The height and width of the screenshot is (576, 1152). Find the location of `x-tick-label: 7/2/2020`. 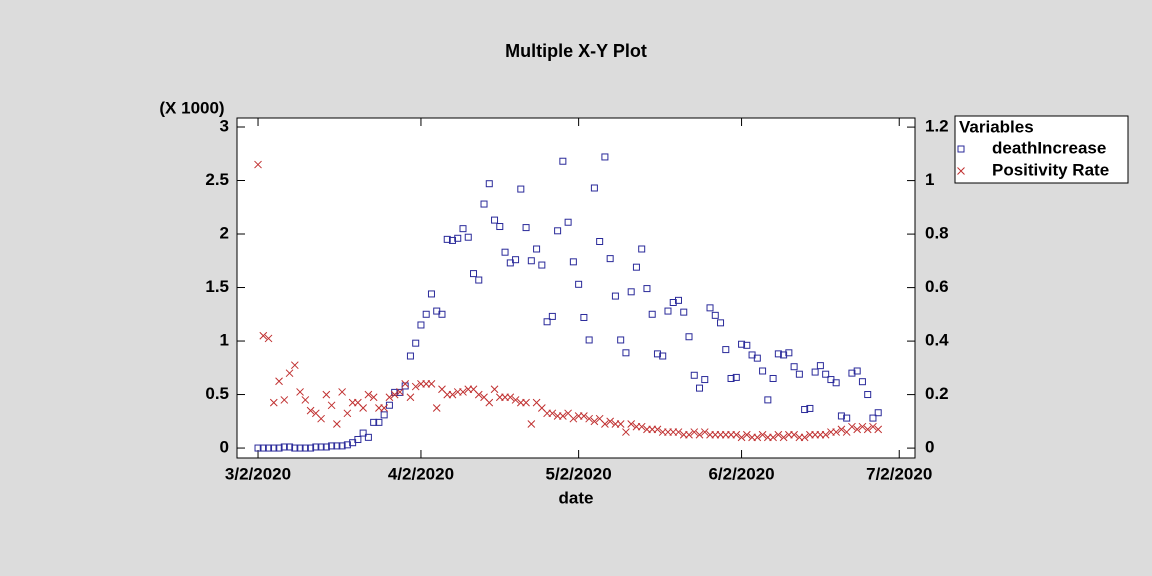

x-tick-label: 7/2/2020 is located at coordinates (899, 473).